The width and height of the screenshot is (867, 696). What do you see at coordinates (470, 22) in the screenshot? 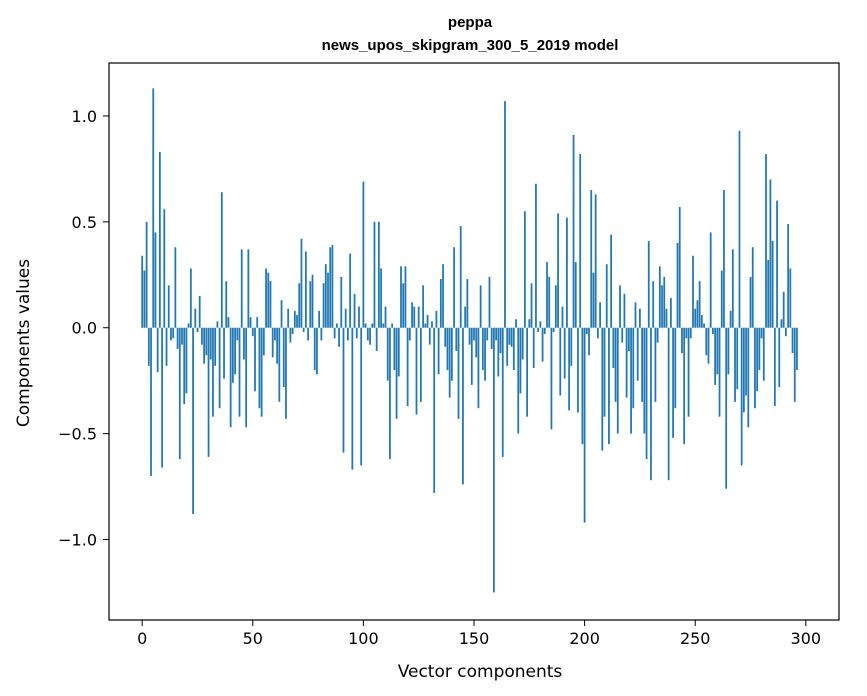
I see `chart-title-line-1: peppa` at bounding box center [470, 22].